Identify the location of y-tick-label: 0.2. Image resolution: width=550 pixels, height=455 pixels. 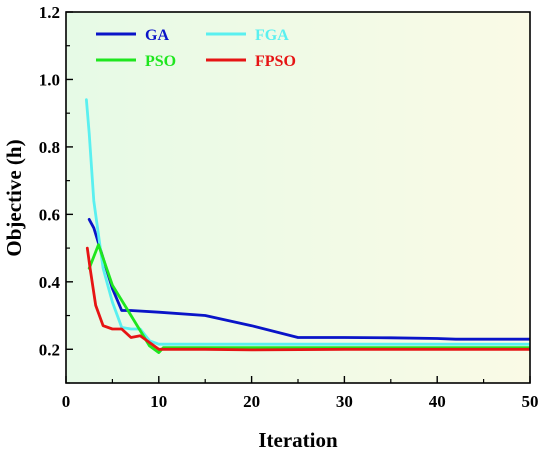
(49, 349).